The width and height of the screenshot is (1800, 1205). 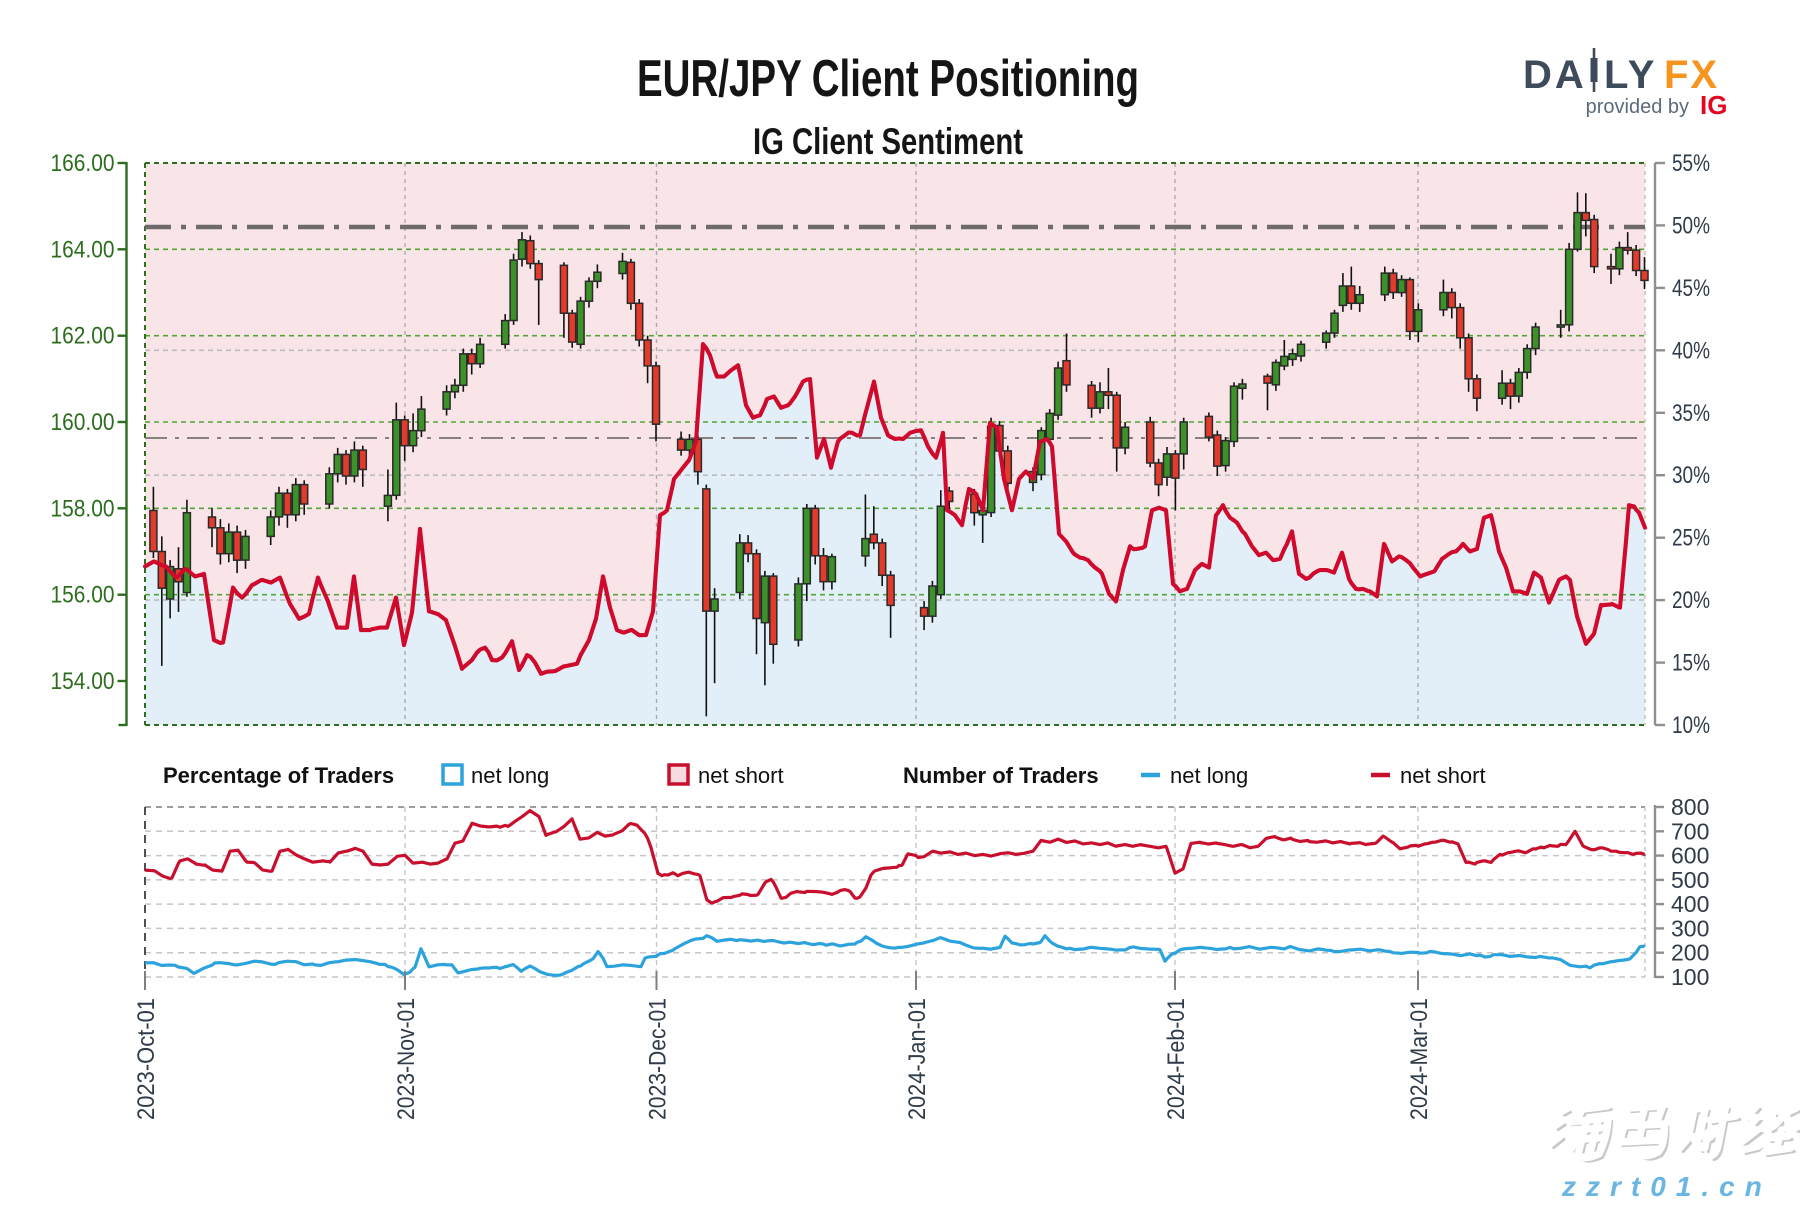 What do you see at coordinates (1176, 1059) in the screenshot?
I see `svg-text: 2024-Feb-01` at bounding box center [1176, 1059].